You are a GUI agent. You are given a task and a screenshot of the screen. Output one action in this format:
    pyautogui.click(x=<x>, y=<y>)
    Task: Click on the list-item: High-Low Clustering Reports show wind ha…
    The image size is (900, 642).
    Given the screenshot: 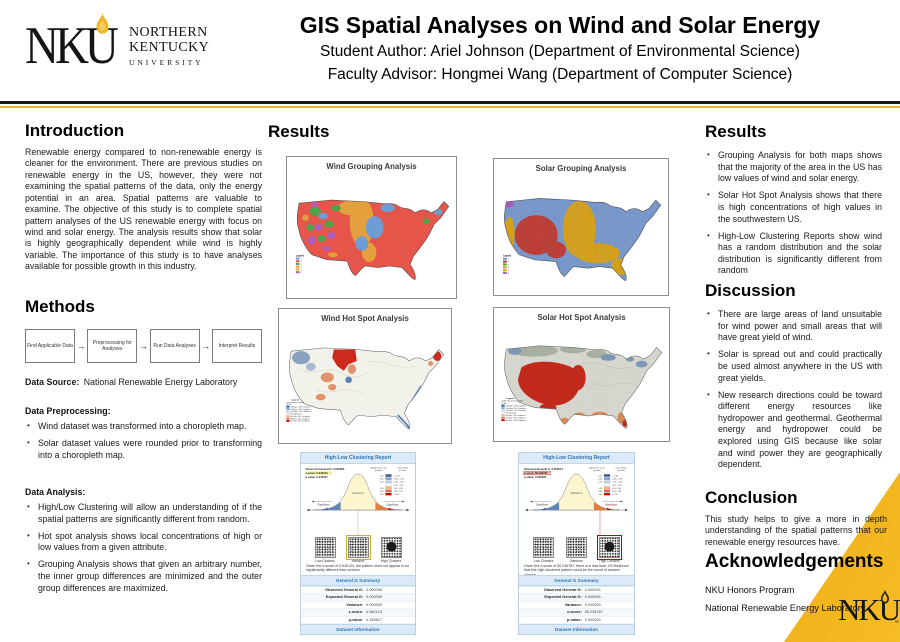 What is the action you would take?
    pyautogui.click(x=793, y=254)
    